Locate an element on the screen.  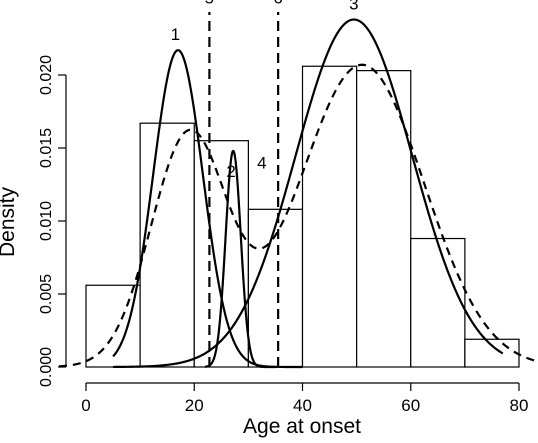
y-axis-label: Density is located at coordinates (9, 221).